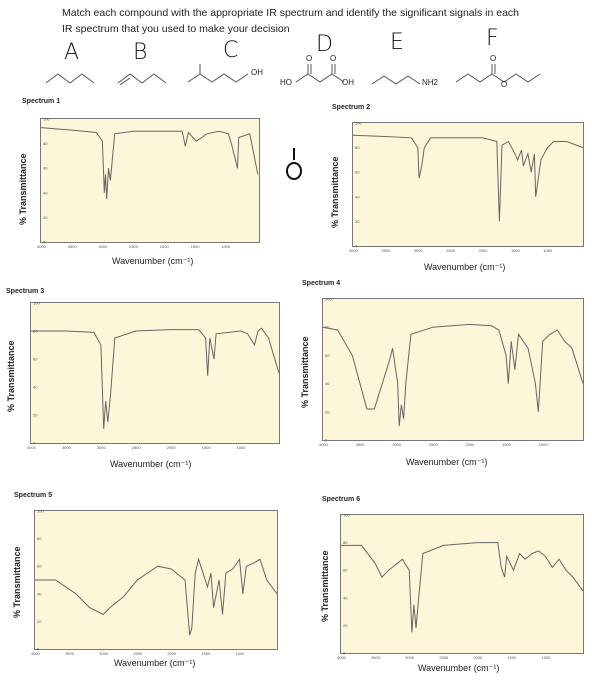 Image resolution: width=592 pixels, height=680 pixels. I want to click on compound-letter-a: A, so click(72, 52).